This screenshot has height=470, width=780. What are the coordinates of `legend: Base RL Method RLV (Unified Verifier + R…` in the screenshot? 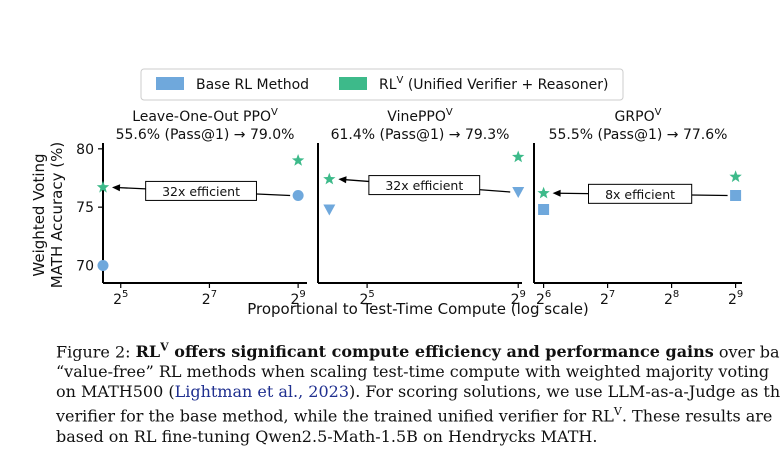 It's located at (382, 84).